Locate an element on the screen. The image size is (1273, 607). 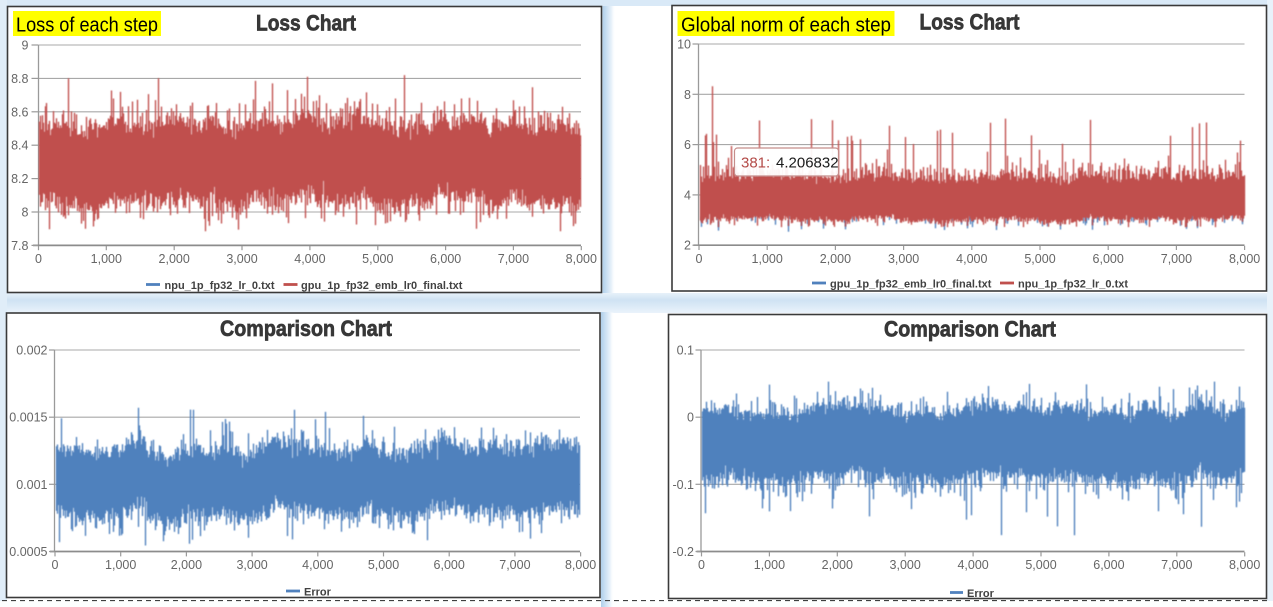
svg-text: -0.1 is located at coordinates (683, 485).